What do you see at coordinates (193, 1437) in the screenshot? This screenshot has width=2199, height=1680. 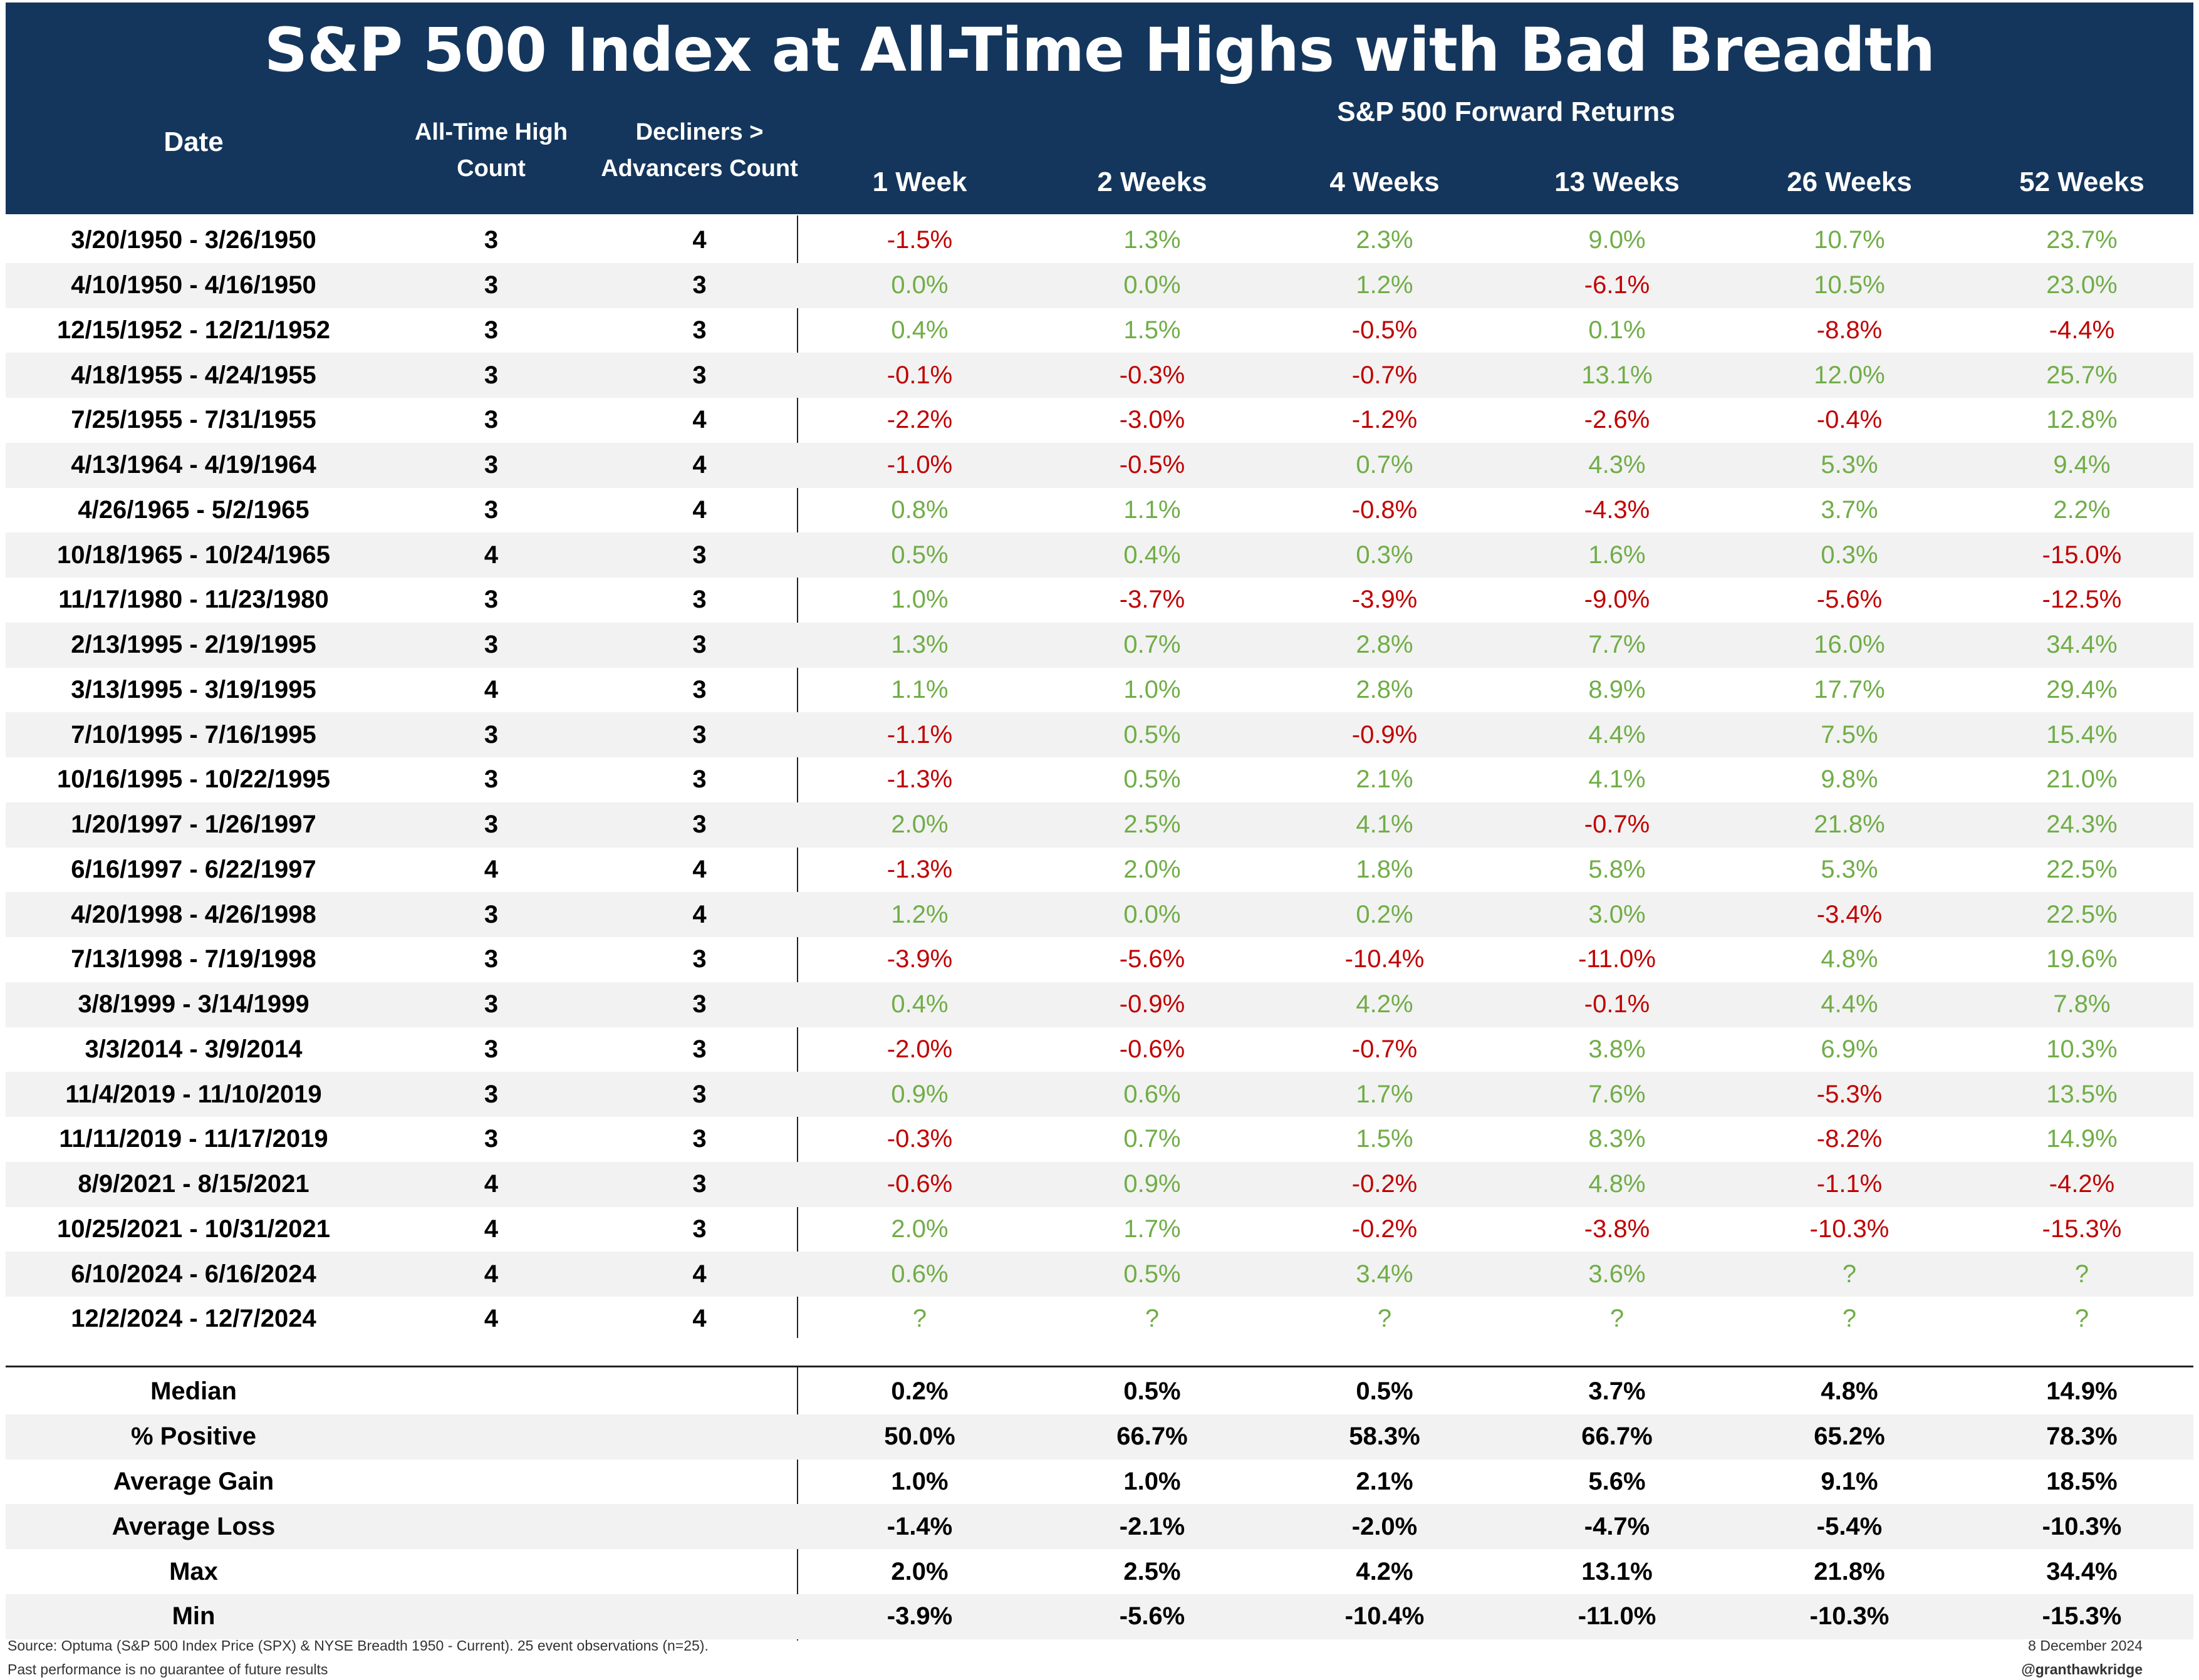 I see `summary-label: % Positive` at bounding box center [193, 1437].